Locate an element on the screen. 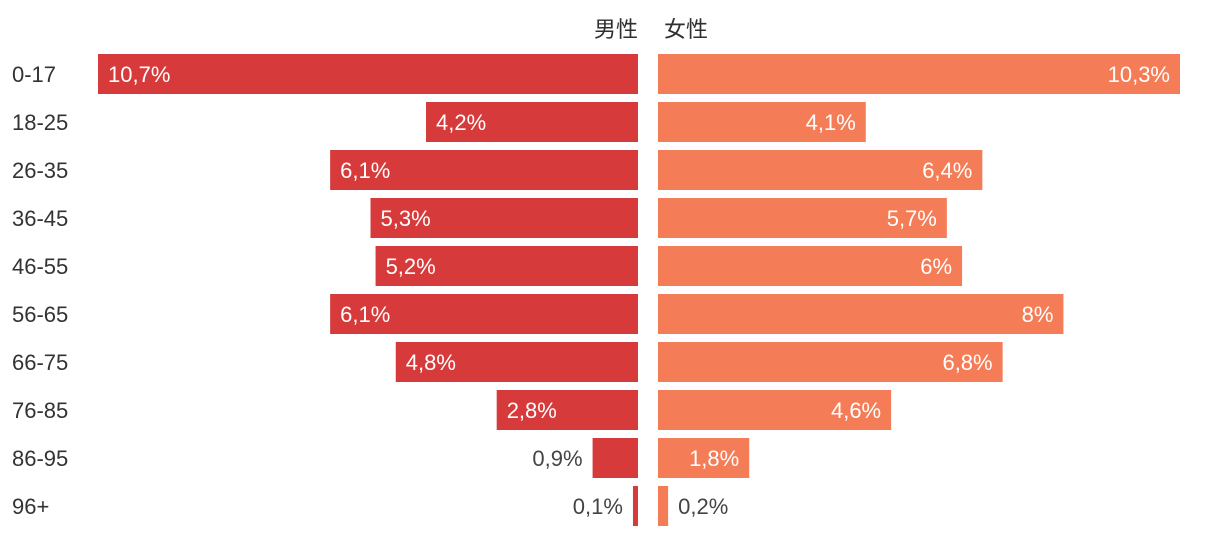 The height and width of the screenshot is (541, 1220). male-value-label: 0,1% is located at coordinates (598, 506).